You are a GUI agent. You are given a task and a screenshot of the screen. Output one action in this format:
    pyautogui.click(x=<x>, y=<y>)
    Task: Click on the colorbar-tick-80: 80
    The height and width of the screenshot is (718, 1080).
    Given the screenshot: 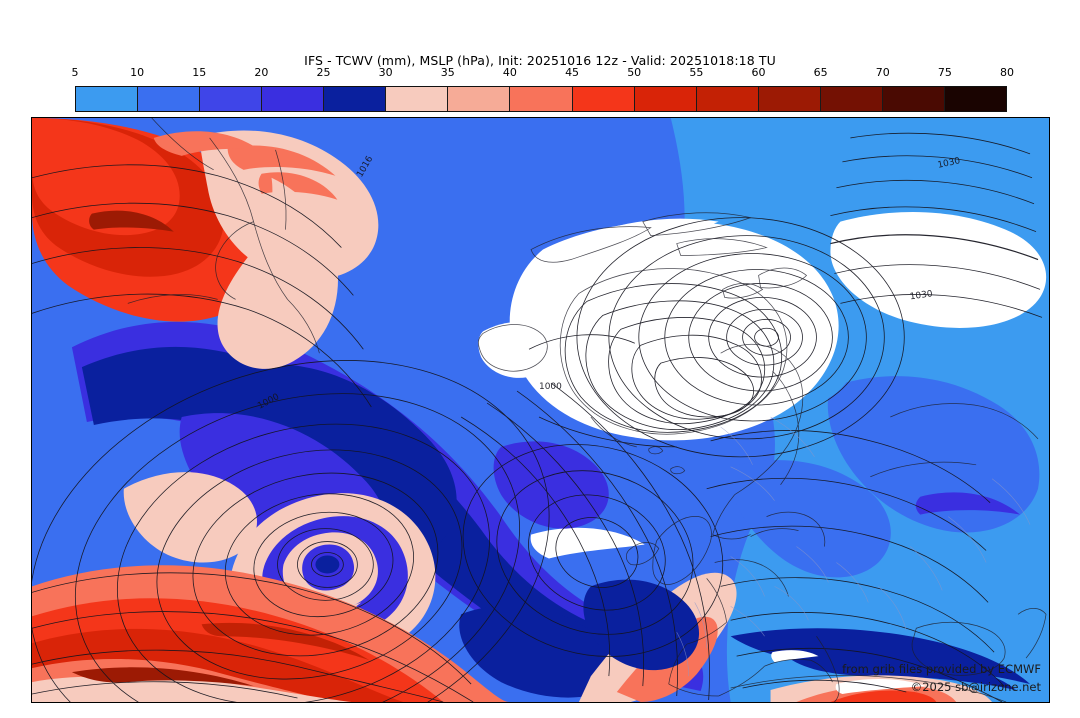 What is the action you would take?
    pyautogui.click(x=1007, y=72)
    